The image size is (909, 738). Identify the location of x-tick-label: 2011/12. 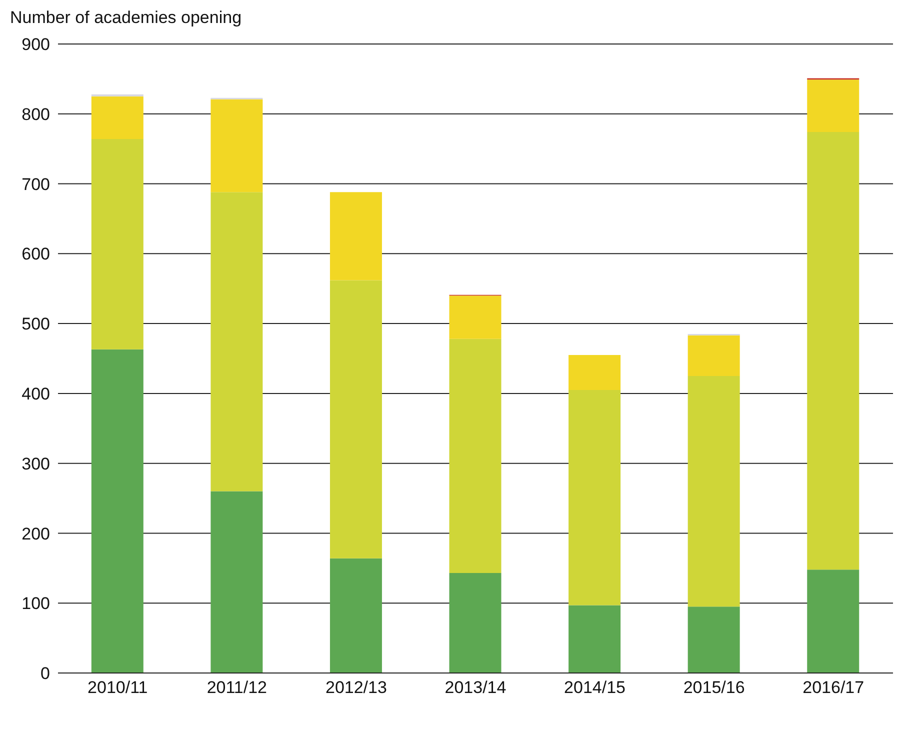
(237, 688).